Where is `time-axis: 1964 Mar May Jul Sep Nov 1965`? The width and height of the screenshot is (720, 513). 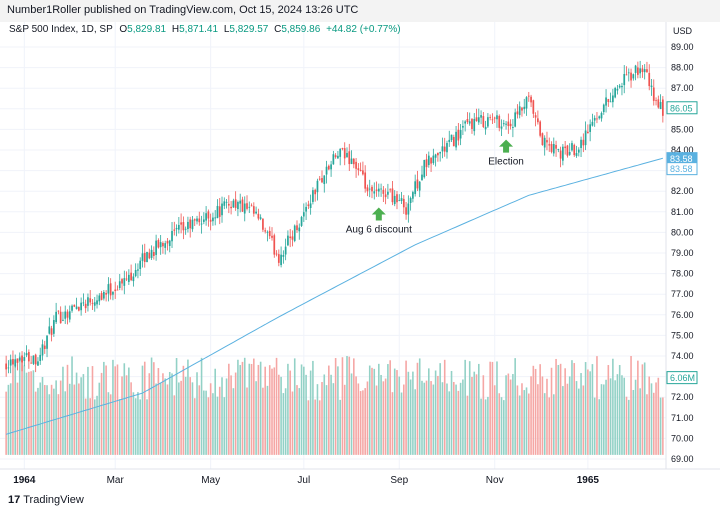 time-axis: 1964 Mar May Jul Sep Nov 1965 is located at coordinates (360, 477).